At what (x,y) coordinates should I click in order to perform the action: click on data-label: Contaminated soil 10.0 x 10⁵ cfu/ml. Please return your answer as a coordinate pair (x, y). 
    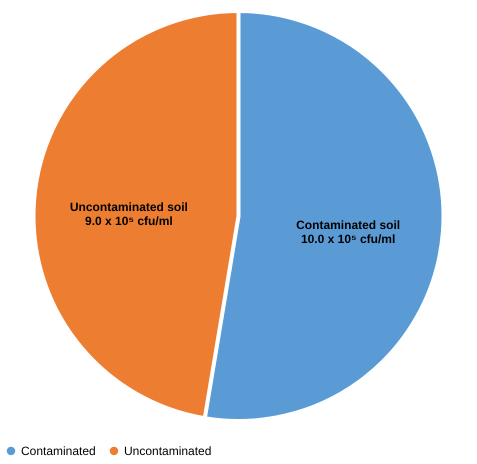
    Looking at the image, I should click on (348, 232).